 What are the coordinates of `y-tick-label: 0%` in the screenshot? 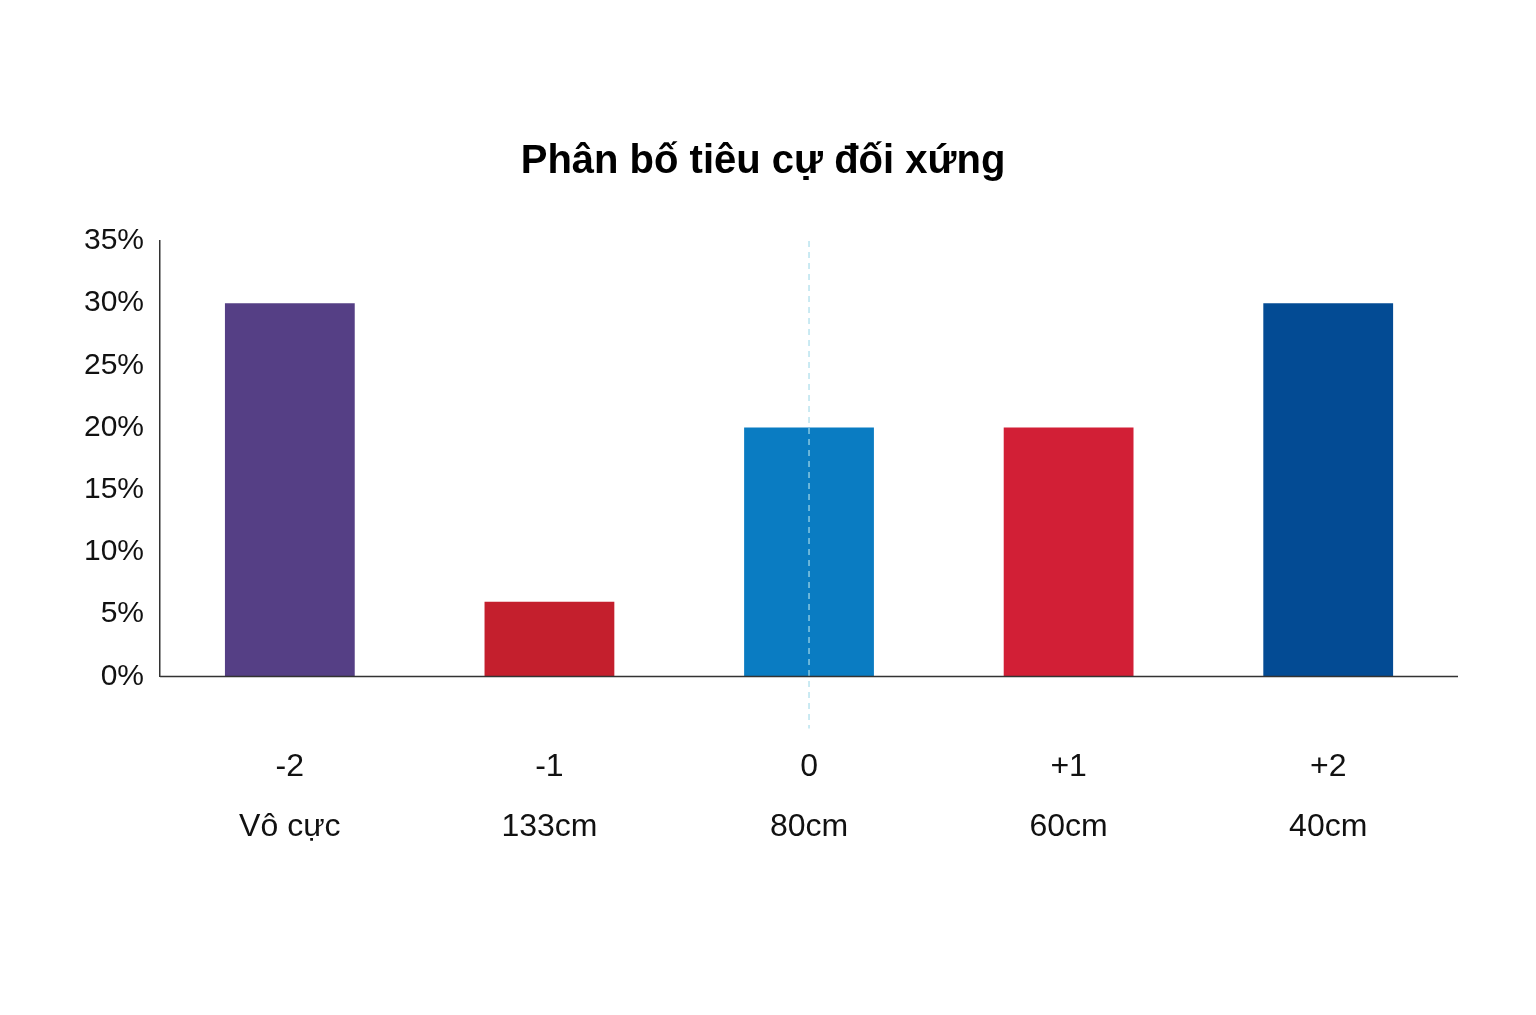 It's located at (122, 674).